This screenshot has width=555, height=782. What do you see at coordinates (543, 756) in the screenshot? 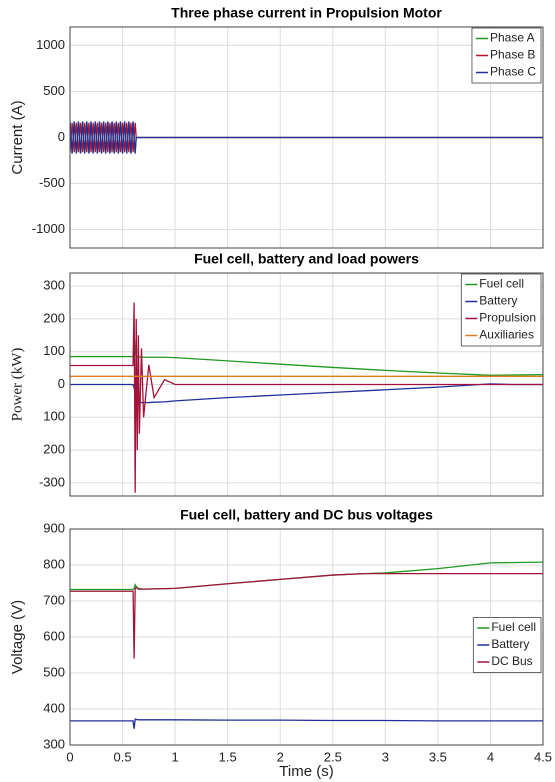
I see `x-tick-label: 4.5` at bounding box center [543, 756].